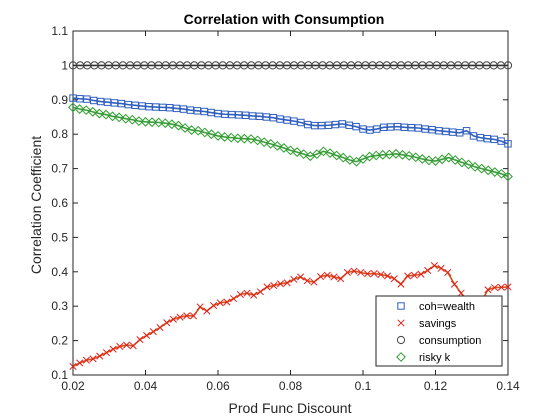  I want to click on x-tick-label: 0.06, so click(218, 386).